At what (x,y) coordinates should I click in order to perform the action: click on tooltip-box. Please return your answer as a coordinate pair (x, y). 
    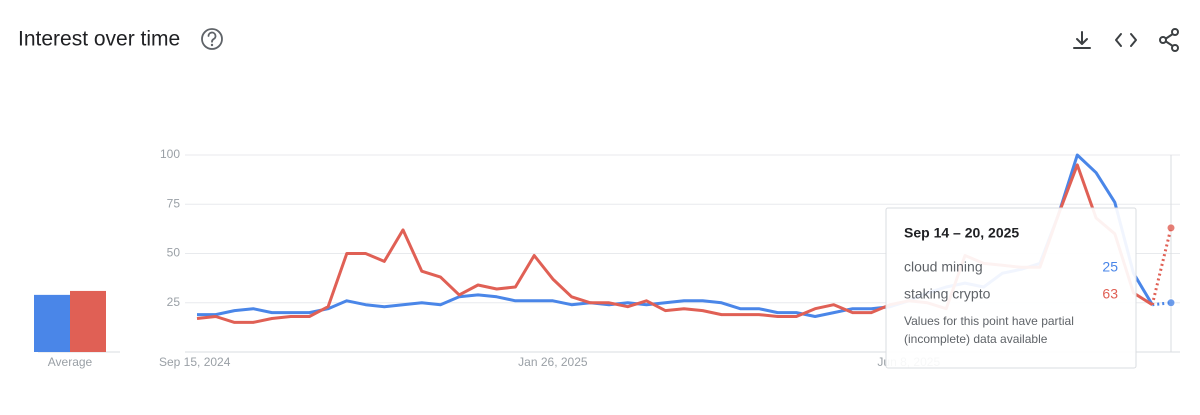
    Looking at the image, I should click on (1011, 288).